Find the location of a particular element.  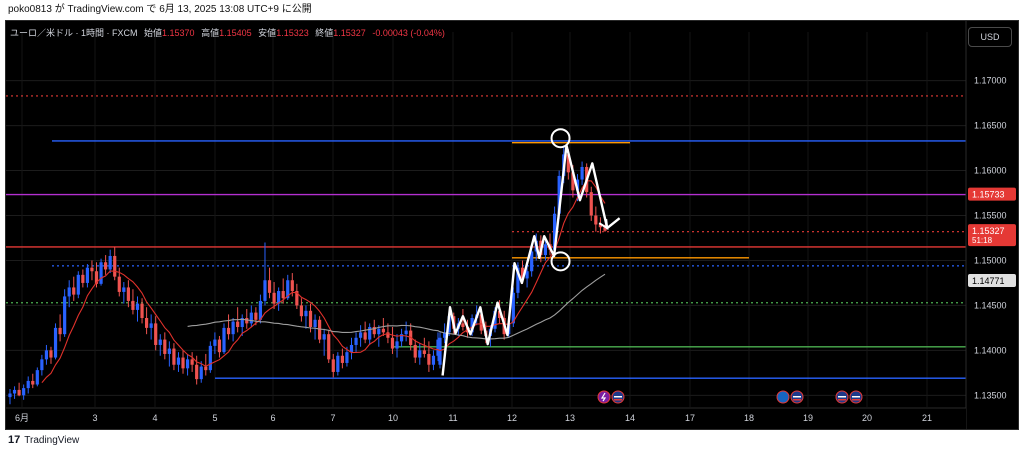

currency-button: USD is located at coordinates (990, 37).